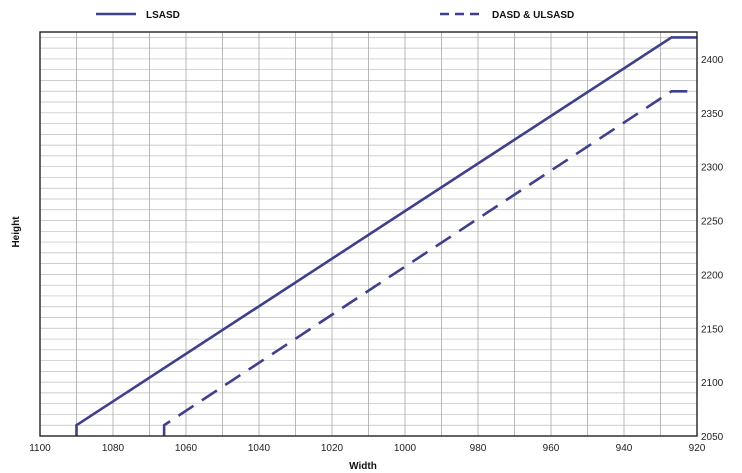 This screenshot has width=742, height=473. Describe the element at coordinates (712, 168) in the screenshot. I see `y-tick-label: 2300` at that location.